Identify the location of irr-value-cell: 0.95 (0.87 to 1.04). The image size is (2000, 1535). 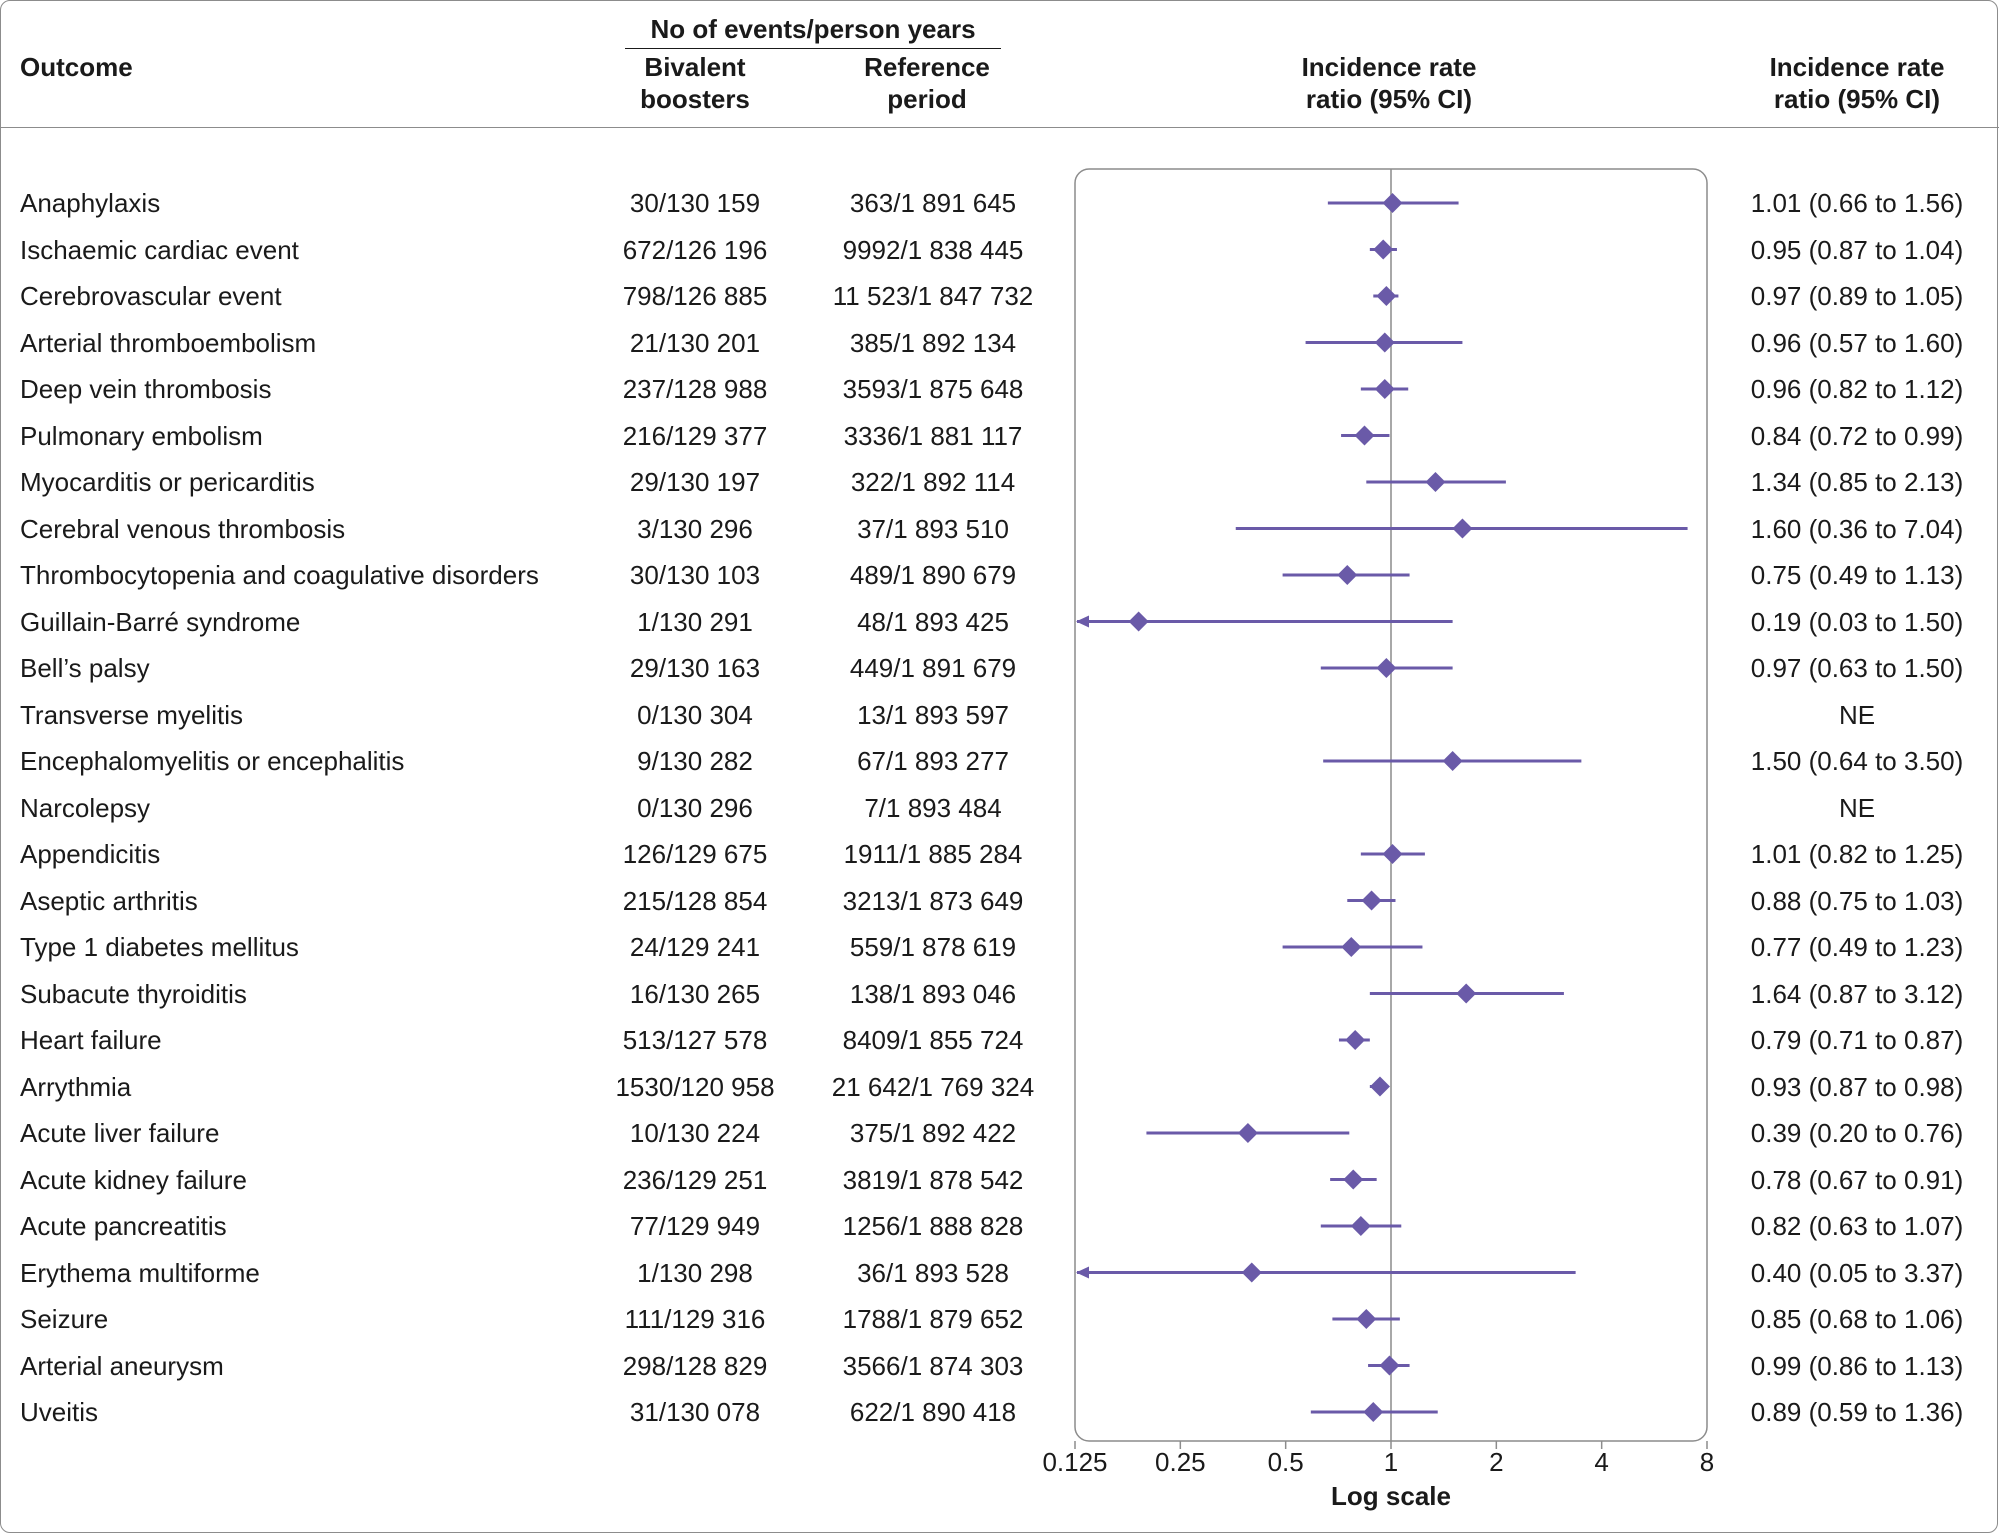
(1857, 249).